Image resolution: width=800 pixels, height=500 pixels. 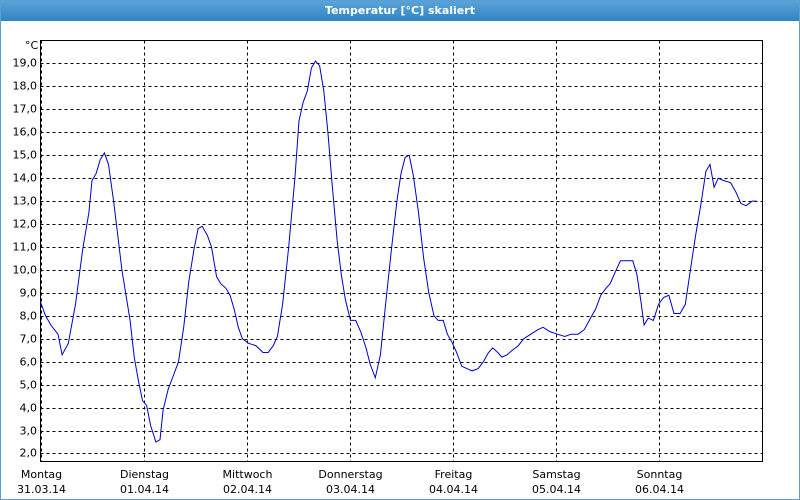 What do you see at coordinates (25, 132) in the screenshot?
I see `y-tick-label: 16,0` at bounding box center [25, 132].